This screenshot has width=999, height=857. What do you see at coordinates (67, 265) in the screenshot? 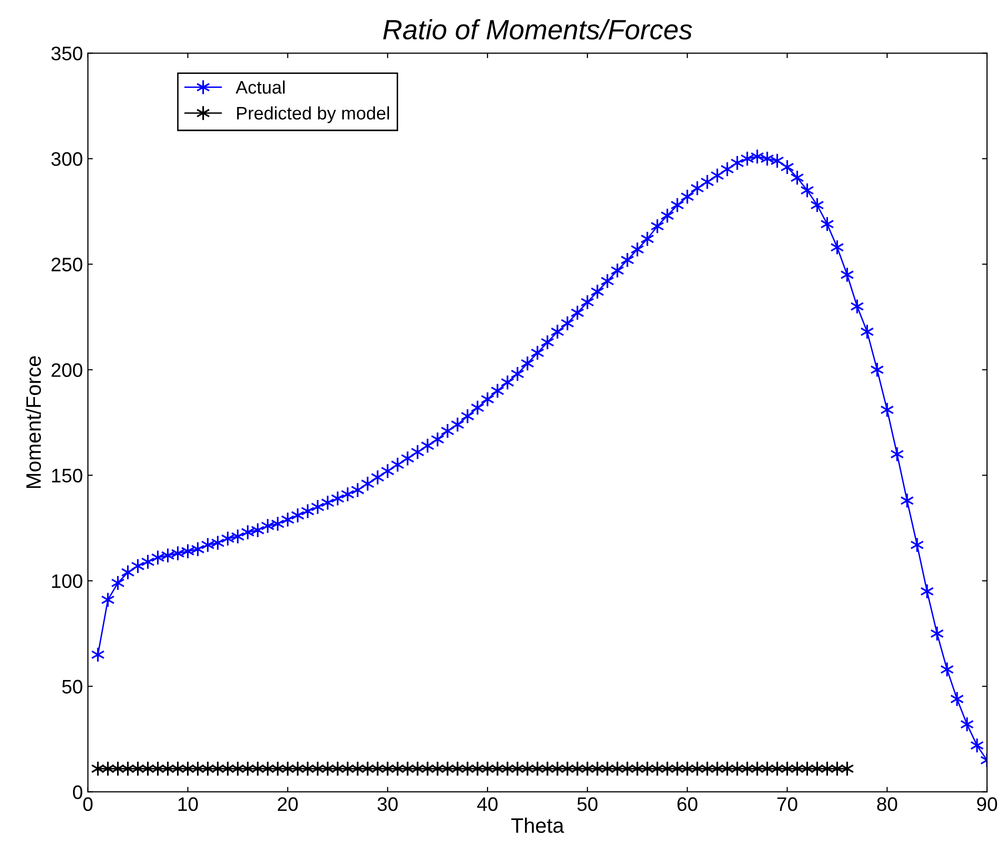
I see `y-tick-label: 250` at bounding box center [67, 265].